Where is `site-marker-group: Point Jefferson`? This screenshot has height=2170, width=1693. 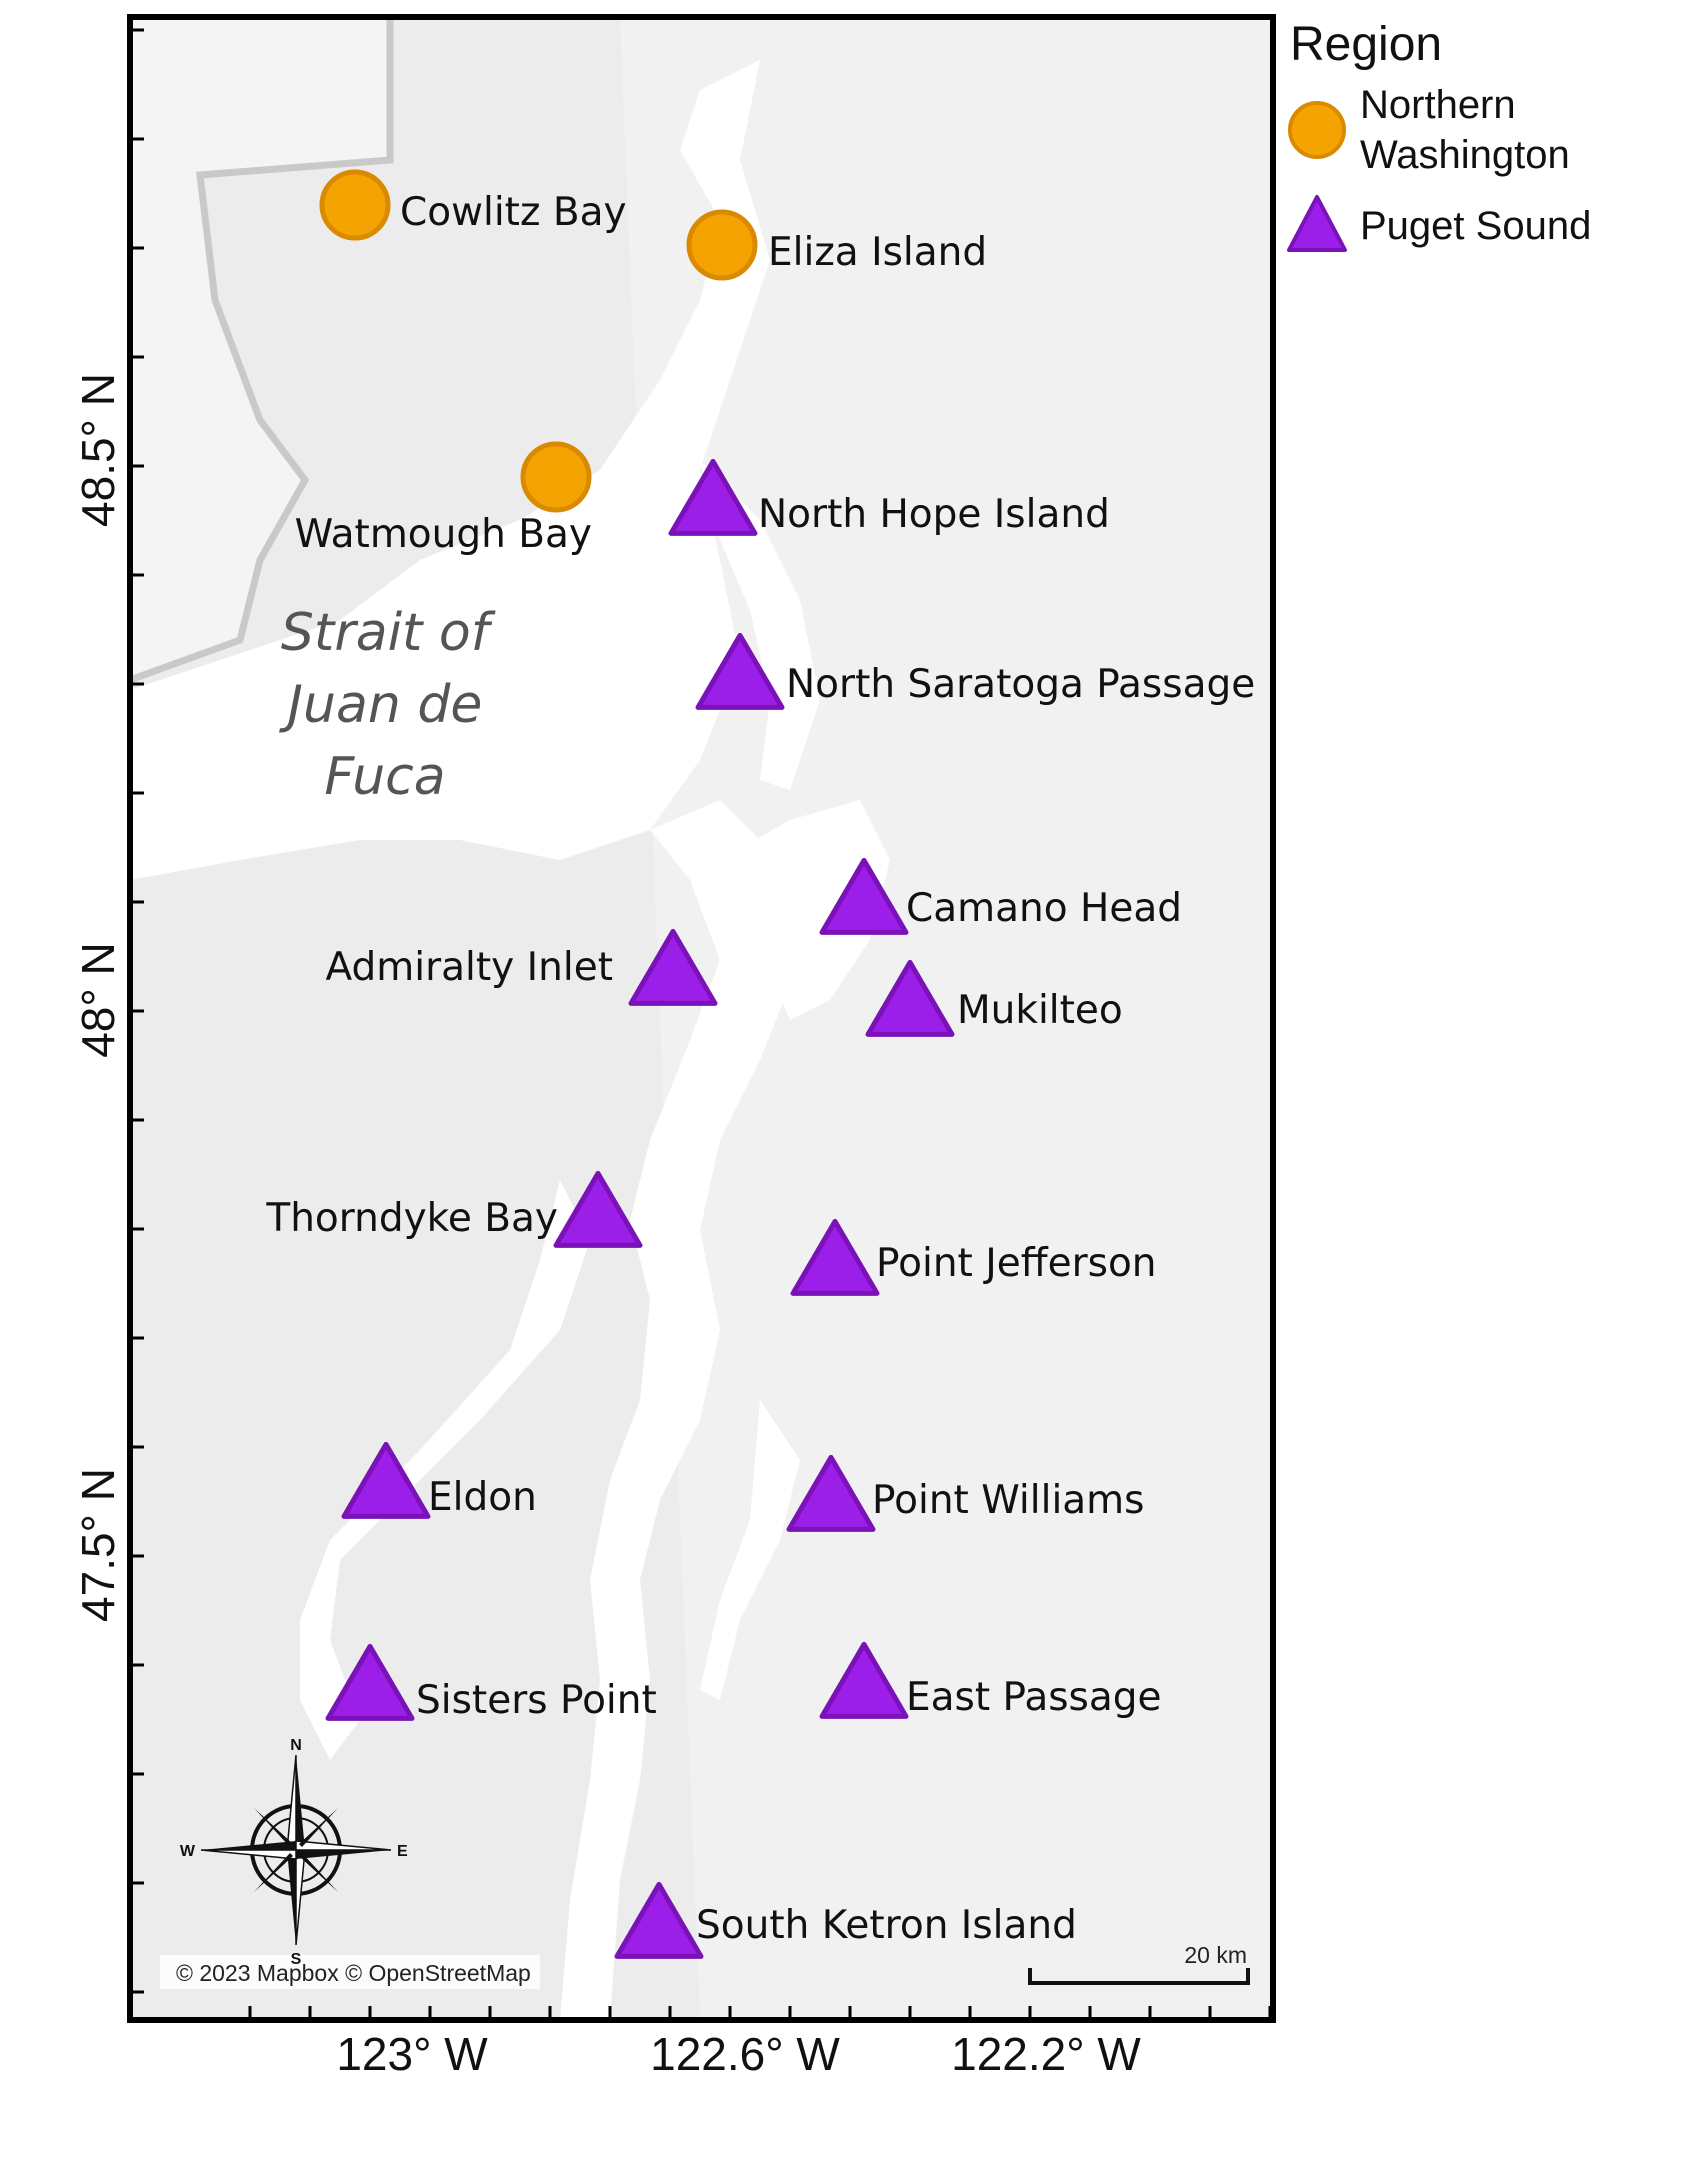
site-marker-group: Point Jefferson is located at coordinates (973, 1257).